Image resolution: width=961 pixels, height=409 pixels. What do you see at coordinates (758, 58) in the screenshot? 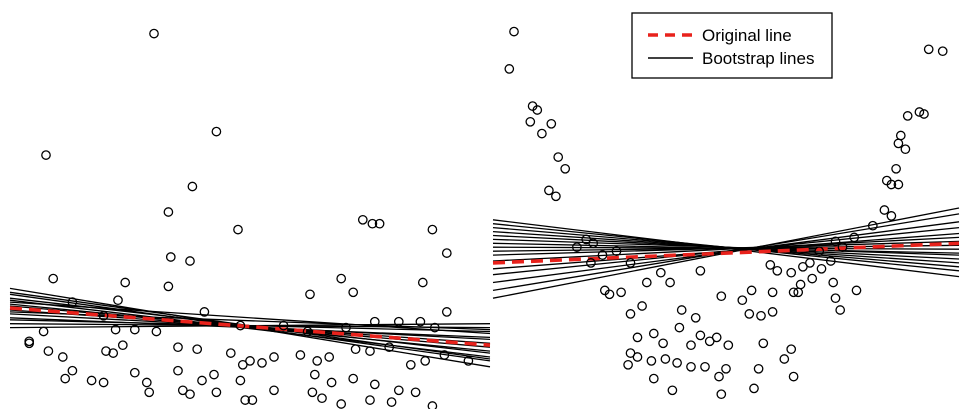
I see `legend-label-bootstrap: Bootstrap lines` at bounding box center [758, 58].